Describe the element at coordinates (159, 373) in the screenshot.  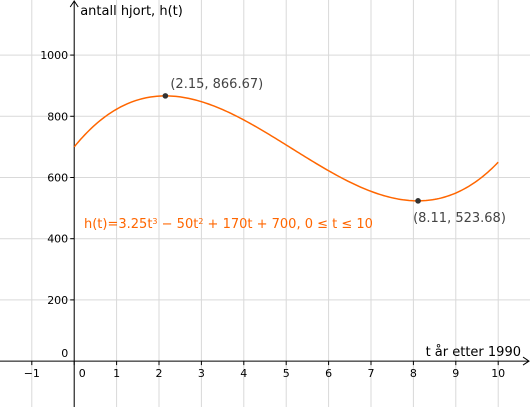
I see `x-tick-label: 2` at that location.